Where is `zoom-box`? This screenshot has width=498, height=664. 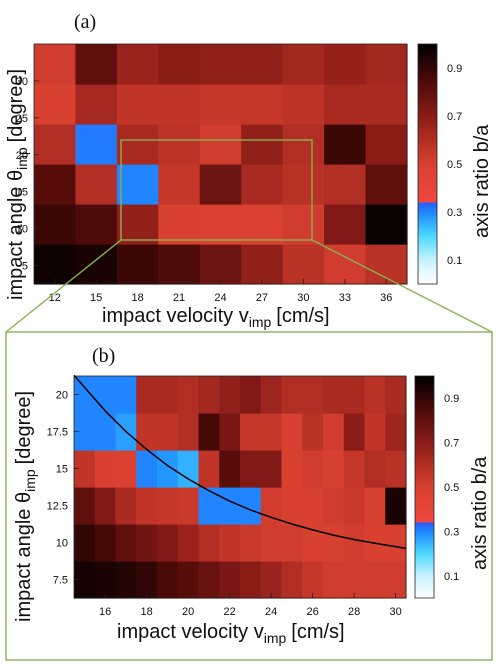 zoom-box is located at coordinates (216, 190).